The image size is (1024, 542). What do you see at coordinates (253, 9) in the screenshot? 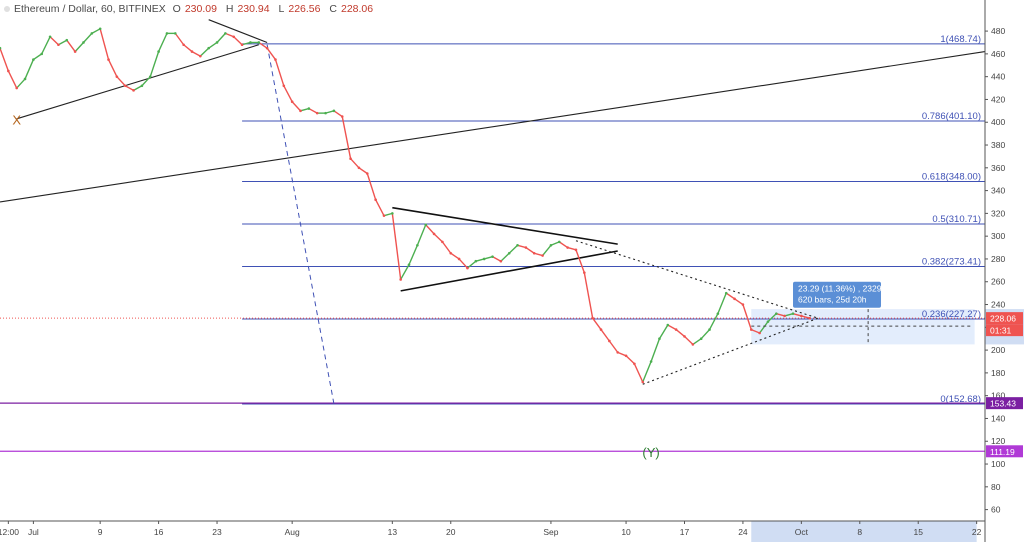
I see `high-value: 230.94` at bounding box center [253, 9].